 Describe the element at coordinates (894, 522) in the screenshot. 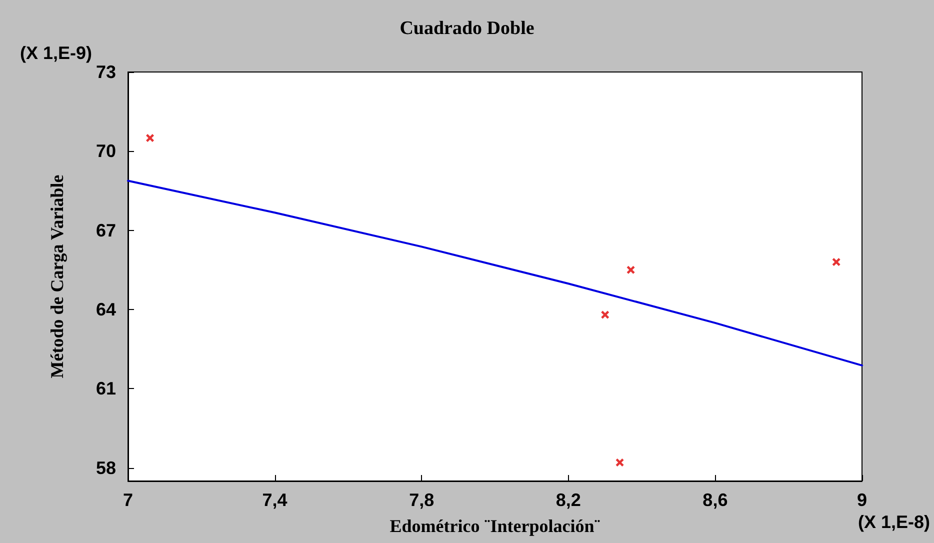

I see `text: (X 1,E-8)` at that location.